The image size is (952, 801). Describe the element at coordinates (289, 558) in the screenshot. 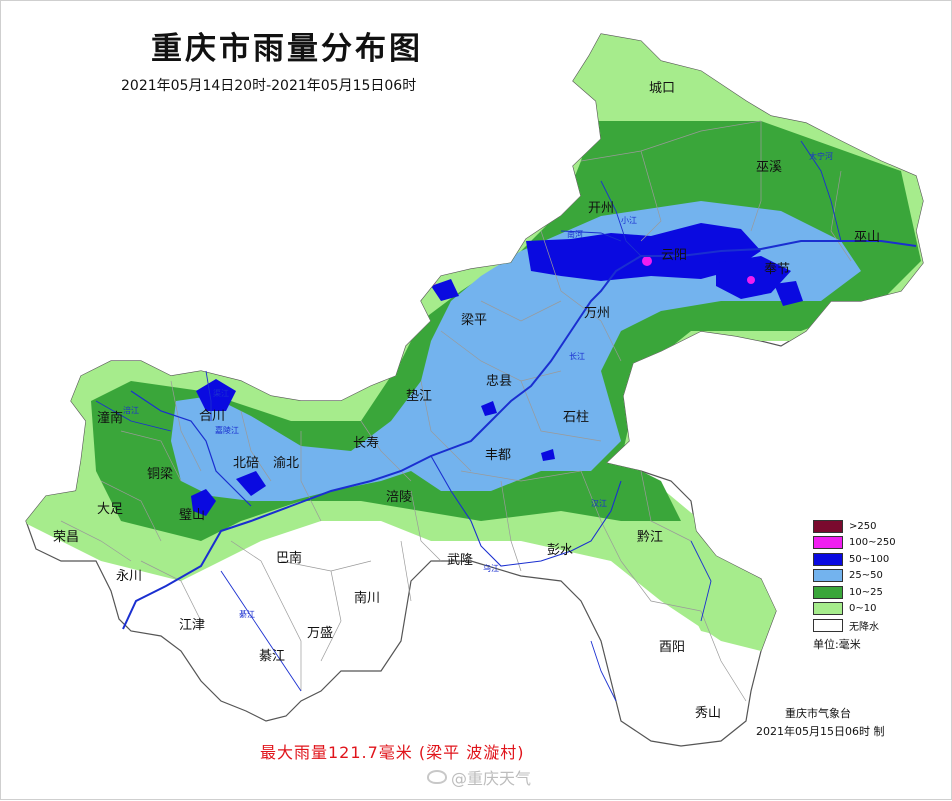

I see `place-label-banan: 巴南` at that location.